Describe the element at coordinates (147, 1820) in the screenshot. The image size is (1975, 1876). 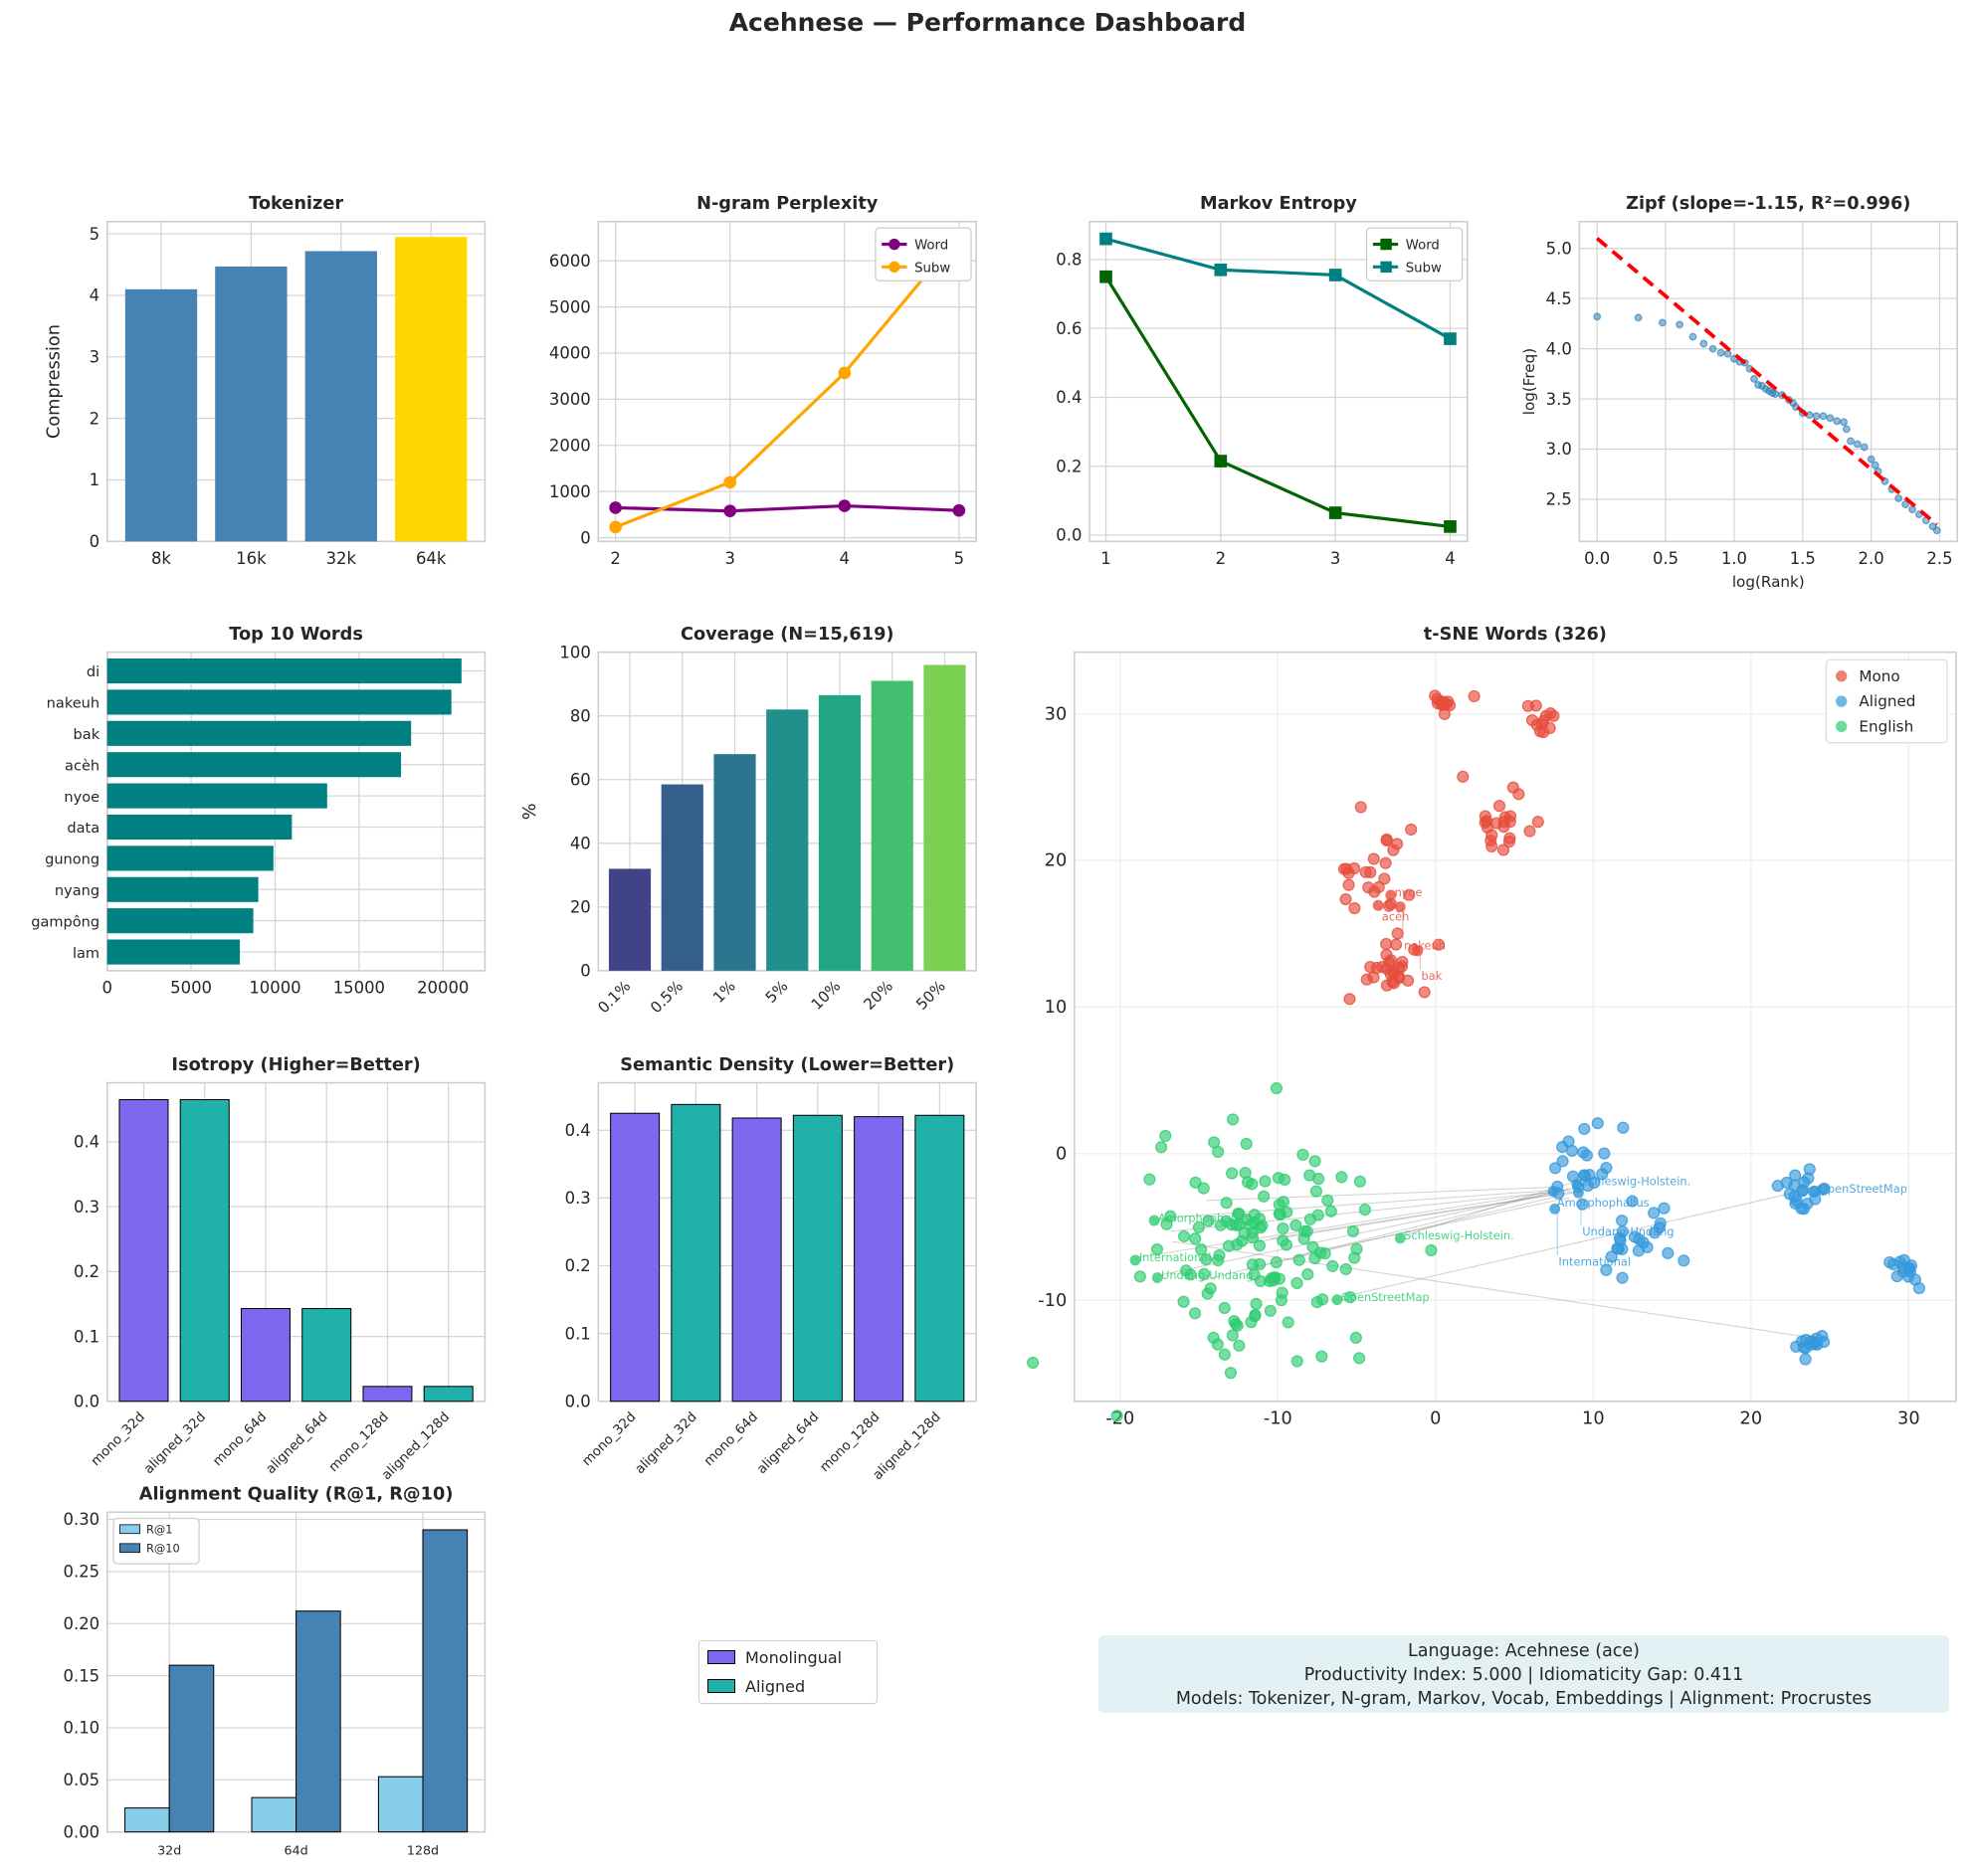
I see `bar-R@1-32d` at that location.